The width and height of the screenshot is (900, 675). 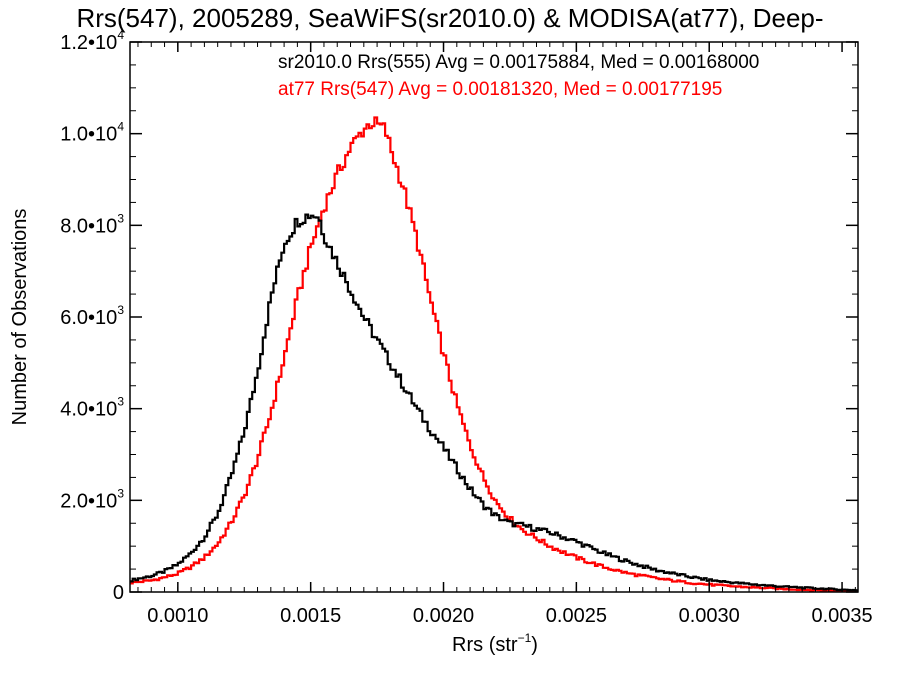 I want to click on x-tick-label: 0.0025, so click(x=576, y=616).